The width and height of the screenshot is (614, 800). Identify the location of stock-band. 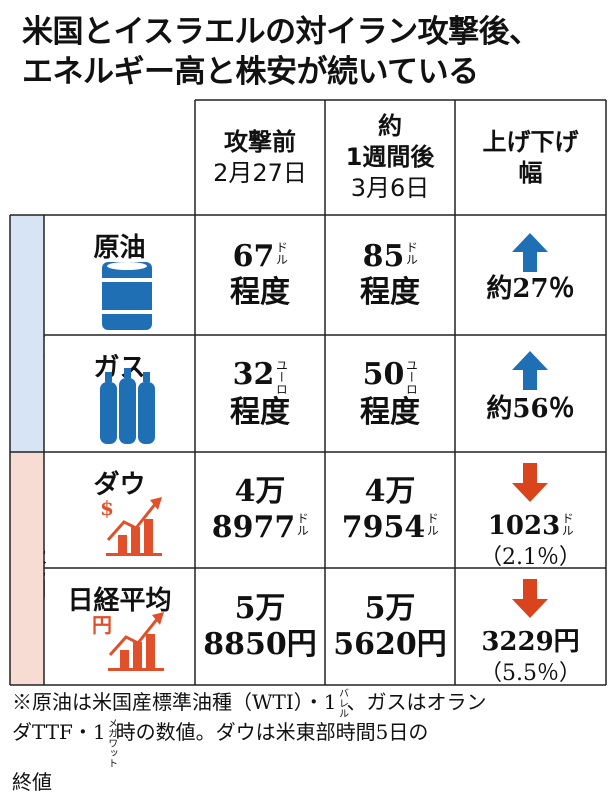
(27, 568).